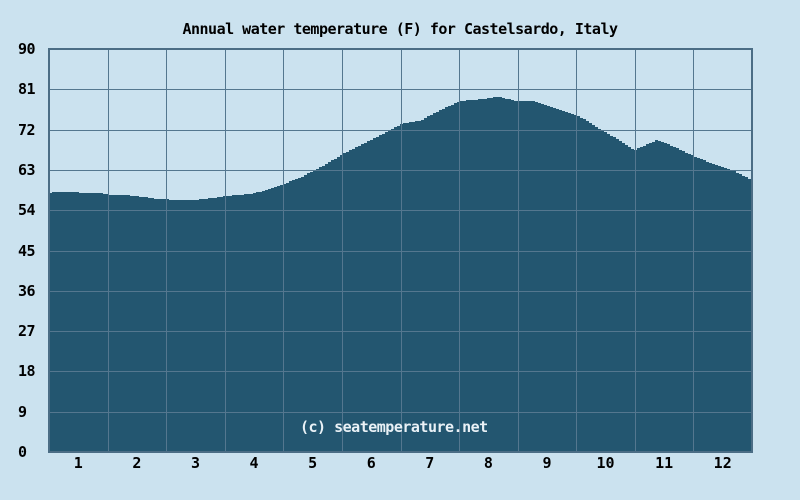 This screenshot has width=800, height=500. What do you see at coordinates (136, 463) in the screenshot?
I see `x-axis-tick-label: 2` at bounding box center [136, 463].